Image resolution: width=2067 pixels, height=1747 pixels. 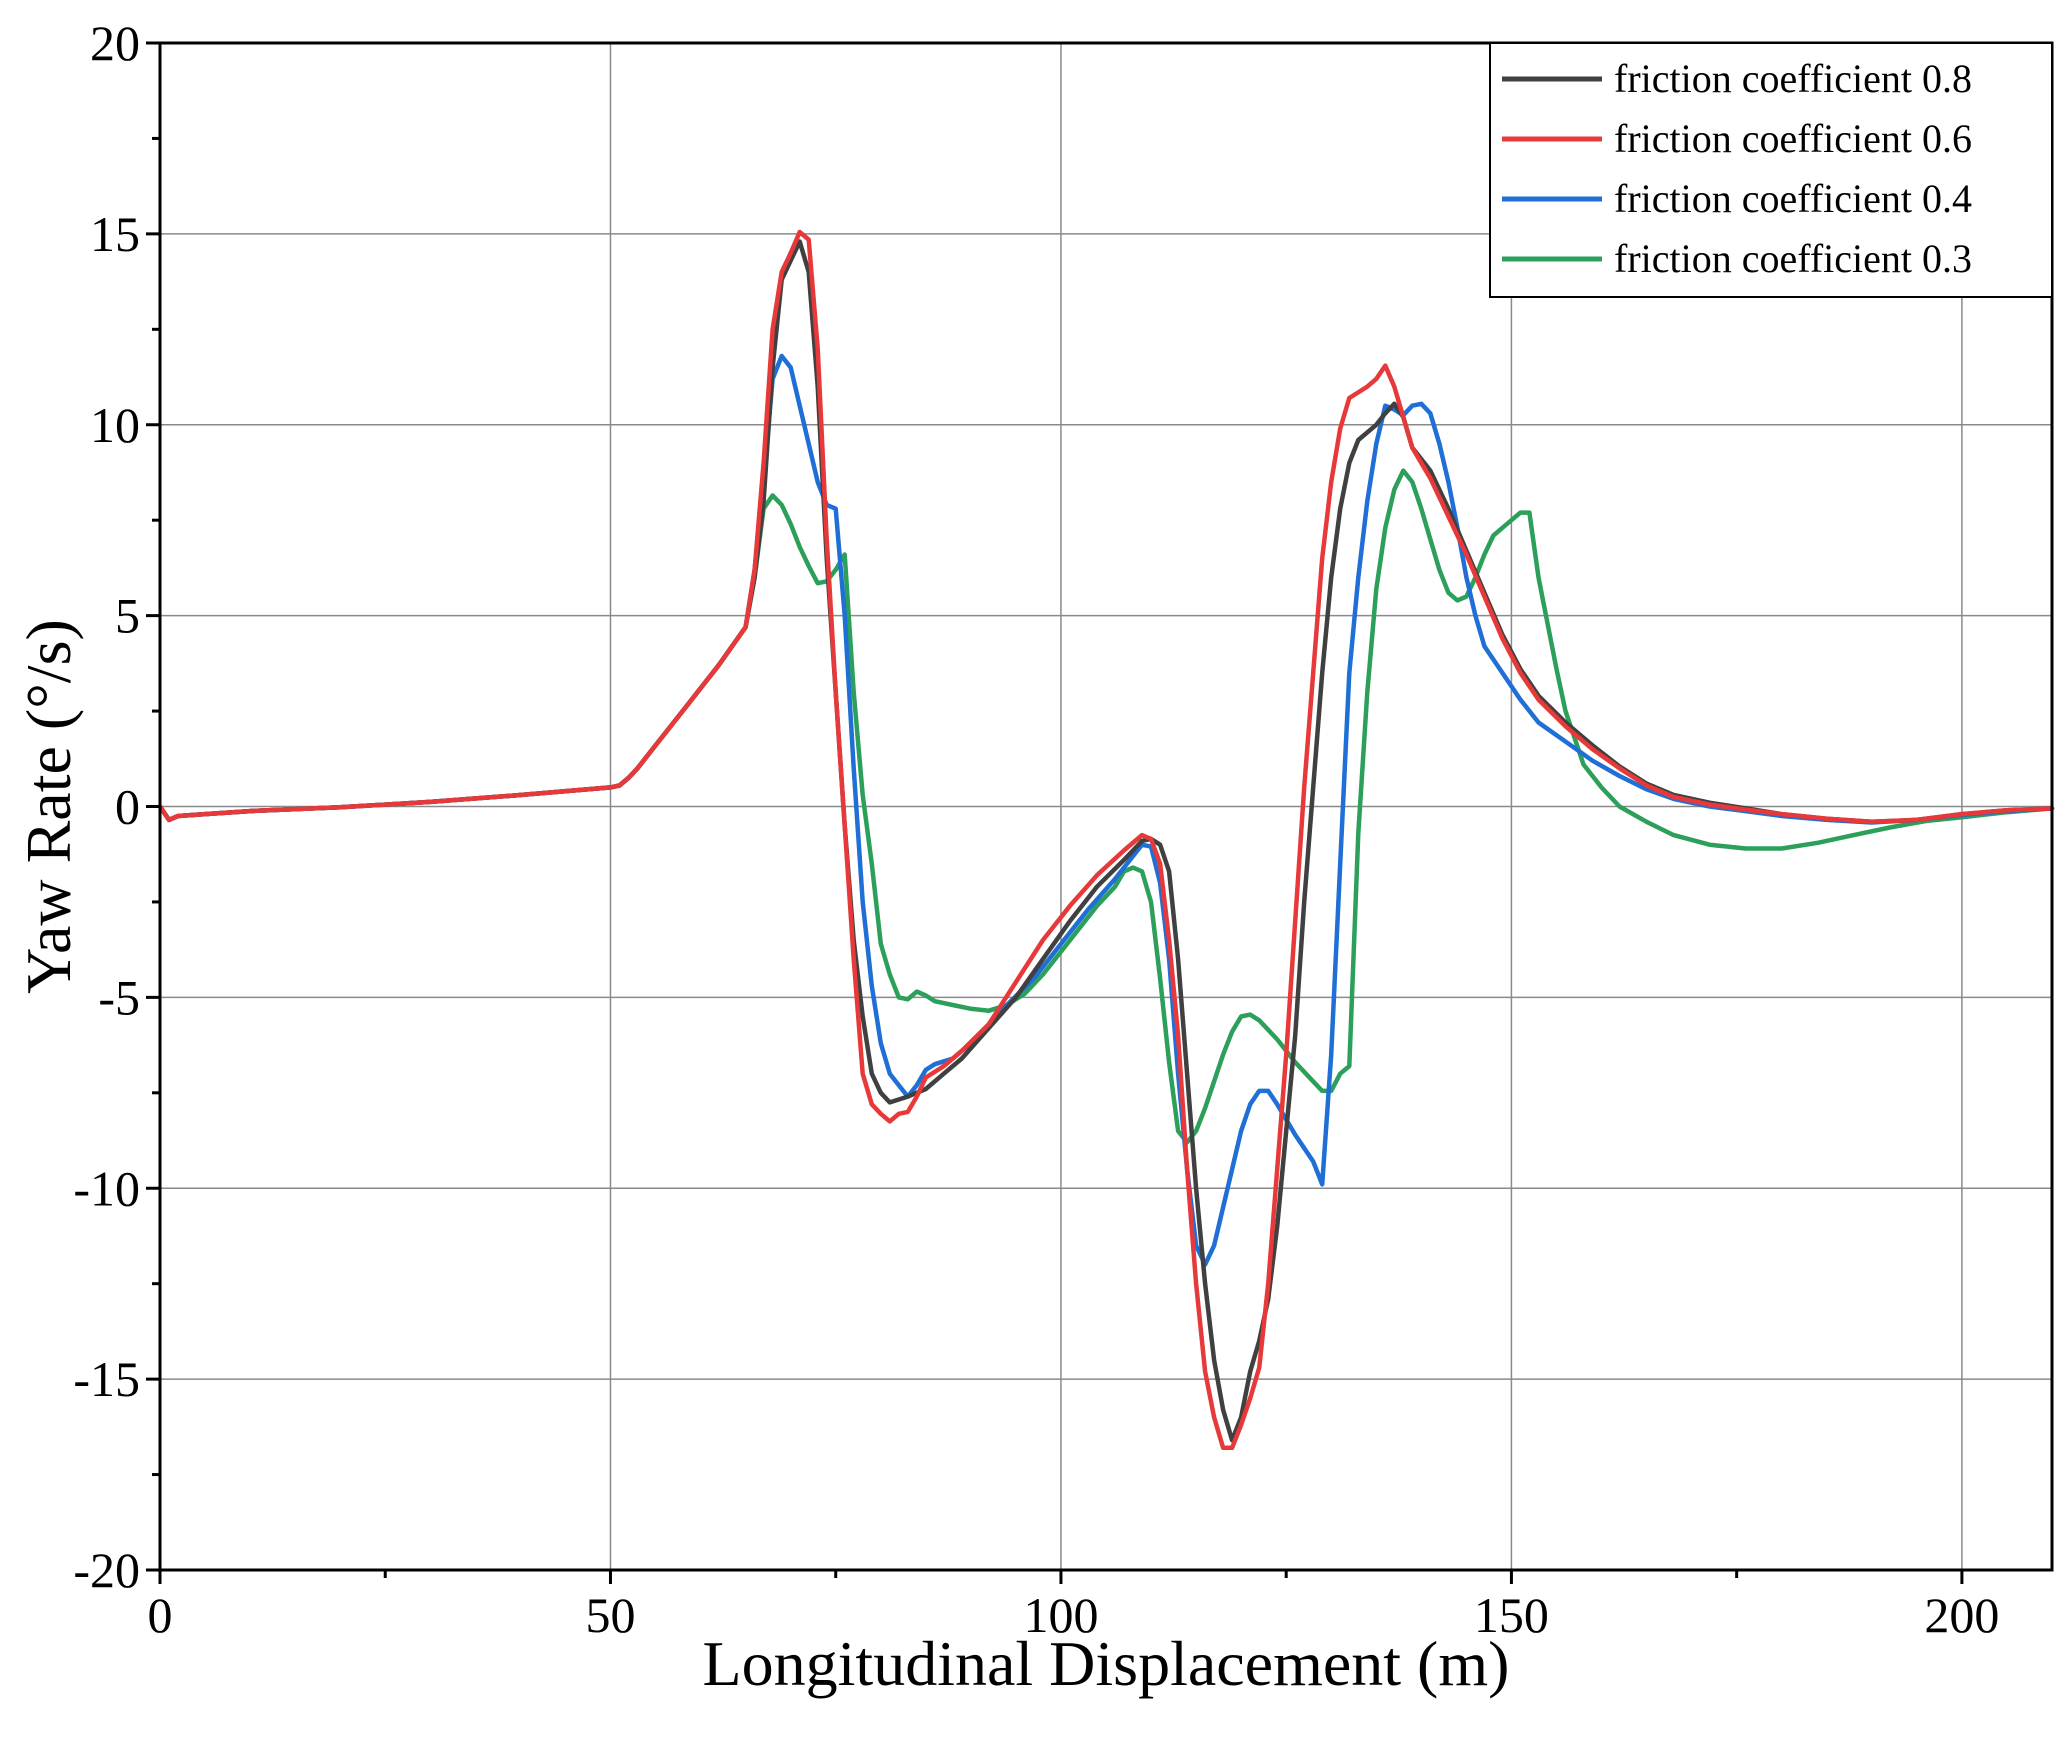 What do you see at coordinates (1793, 78) in the screenshot?
I see `legend-label: friction coefficient 0.8` at bounding box center [1793, 78].